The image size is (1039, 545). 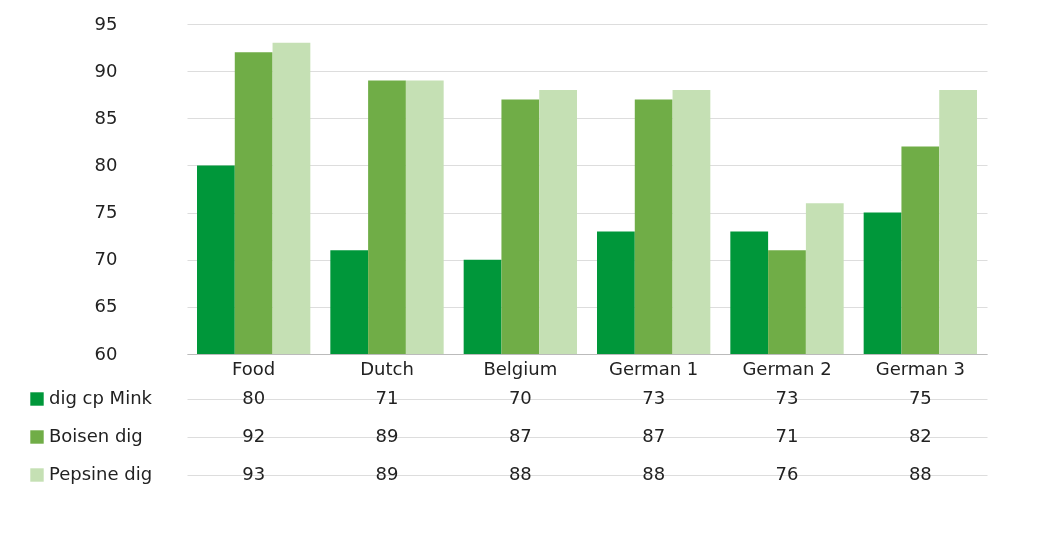 What do you see at coordinates (654, 368) in the screenshot?
I see `x-tick-label: German 1` at bounding box center [654, 368].